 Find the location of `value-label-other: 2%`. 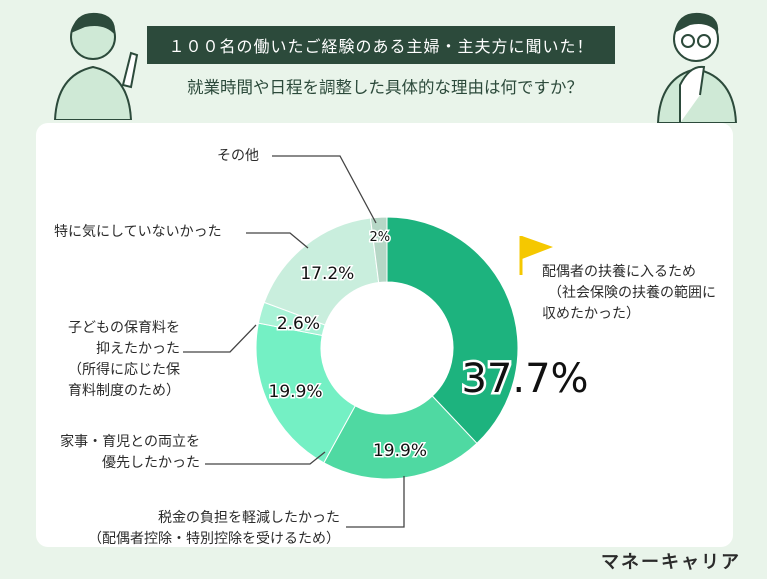

value-label-other: 2% is located at coordinates (380, 237).